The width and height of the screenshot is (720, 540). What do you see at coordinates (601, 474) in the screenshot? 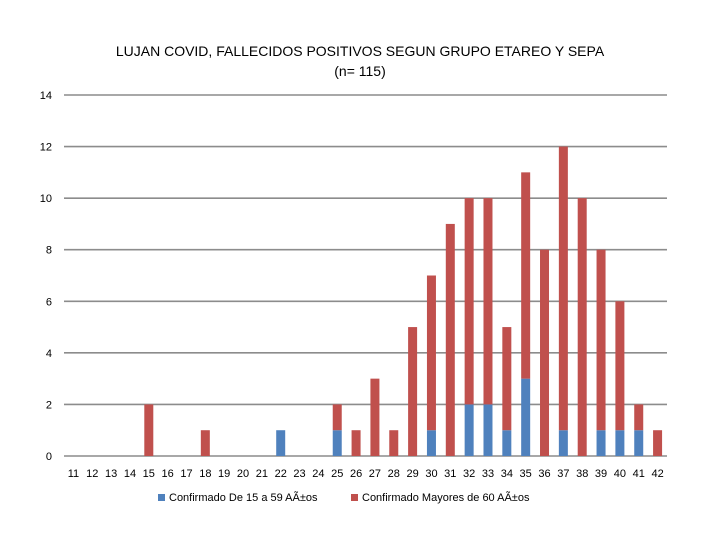
I see `x-tick-label: 39` at bounding box center [601, 474].